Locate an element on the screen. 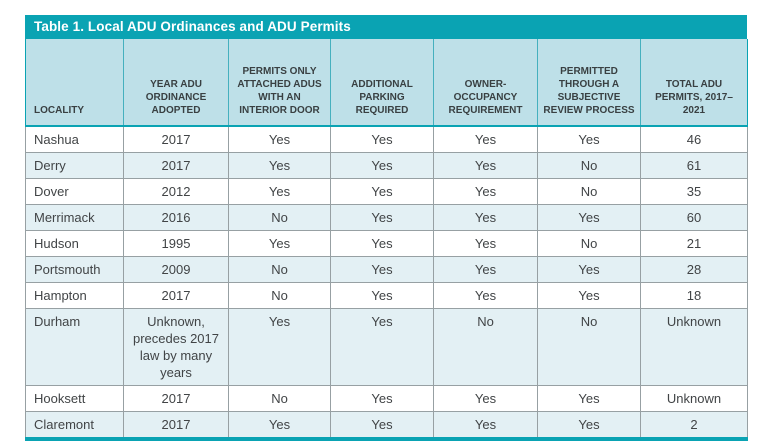 This screenshot has height=444, width=768. table-cell: 18 is located at coordinates (694, 295).